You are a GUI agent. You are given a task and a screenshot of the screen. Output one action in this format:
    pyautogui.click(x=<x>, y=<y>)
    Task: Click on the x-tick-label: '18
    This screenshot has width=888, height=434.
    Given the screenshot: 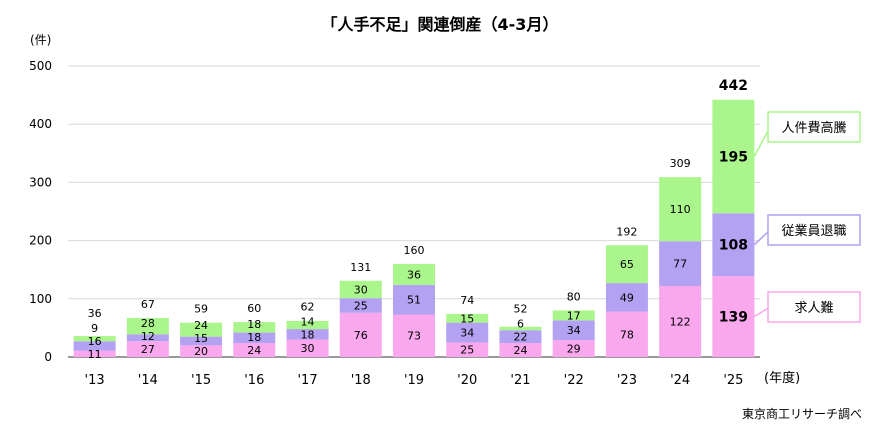 What is the action you would take?
    pyautogui.click(x=361, y=380)
    